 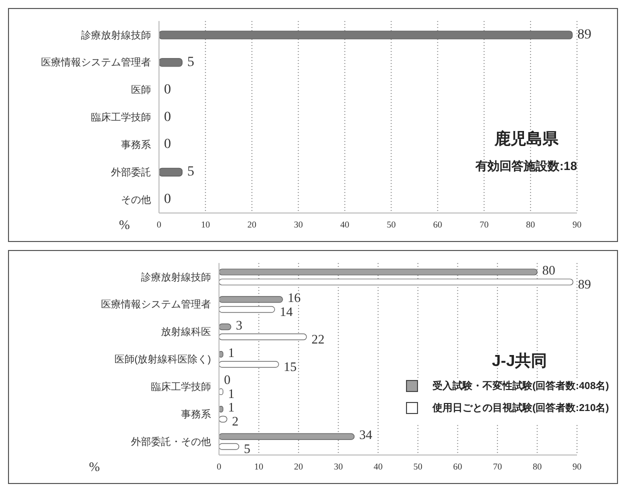 I want to click on text: 鹿児島県, so click(x=526, y=139).